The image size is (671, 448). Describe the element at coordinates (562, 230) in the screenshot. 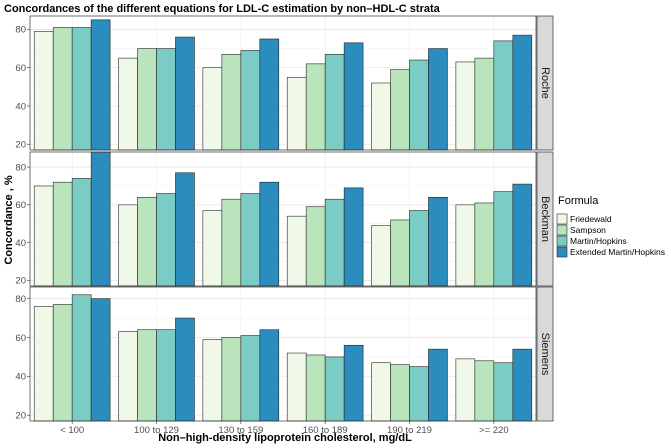

I see `legend-swatch-sampson` at that location.